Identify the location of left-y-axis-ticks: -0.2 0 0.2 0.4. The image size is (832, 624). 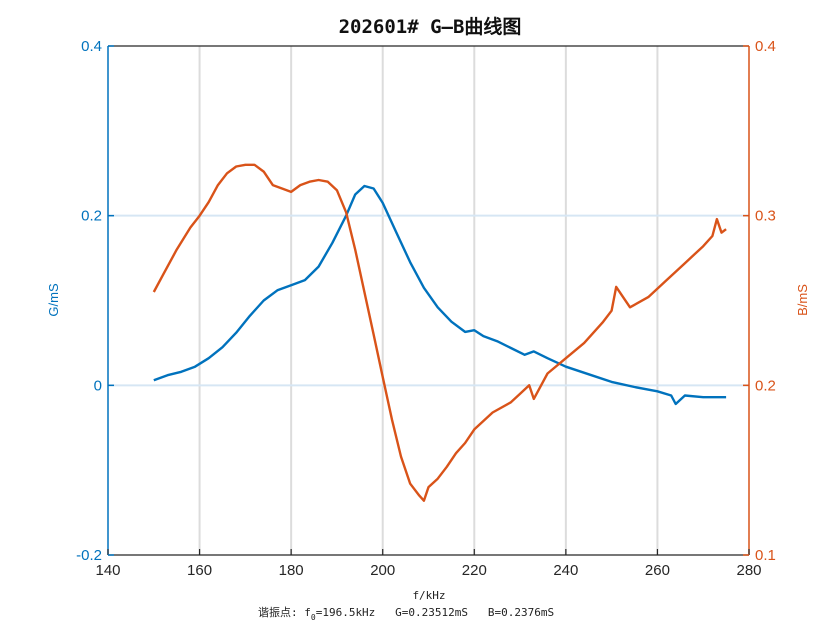
(95, 301).